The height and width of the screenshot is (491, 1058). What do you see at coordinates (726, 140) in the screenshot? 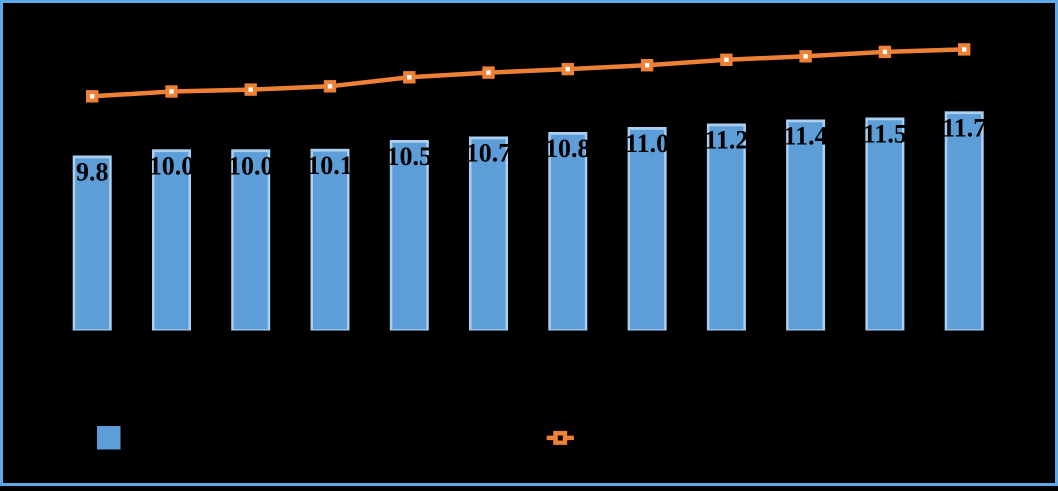
I see `svg-text: 11.2` at bounding box center [726, 140].